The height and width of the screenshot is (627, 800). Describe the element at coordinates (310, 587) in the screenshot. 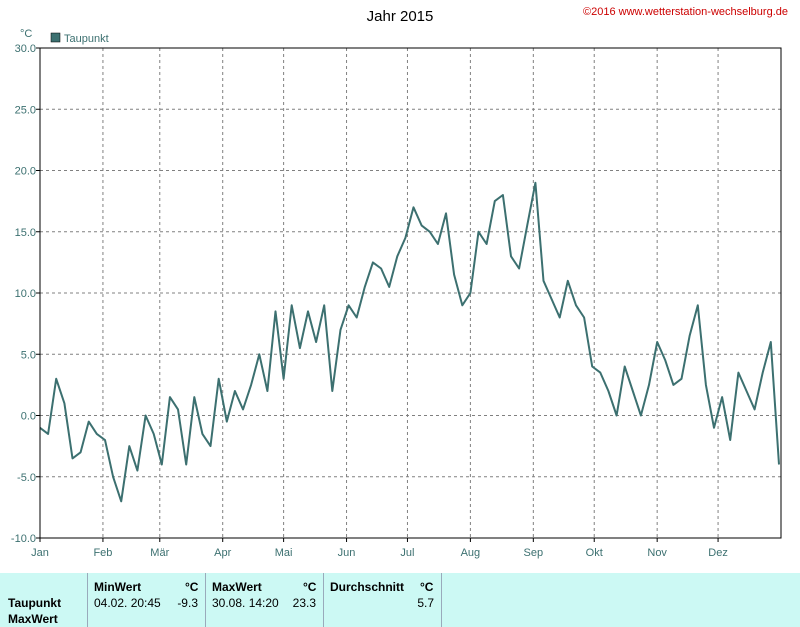

I see `stats-header-max-unit: °C` at that location.